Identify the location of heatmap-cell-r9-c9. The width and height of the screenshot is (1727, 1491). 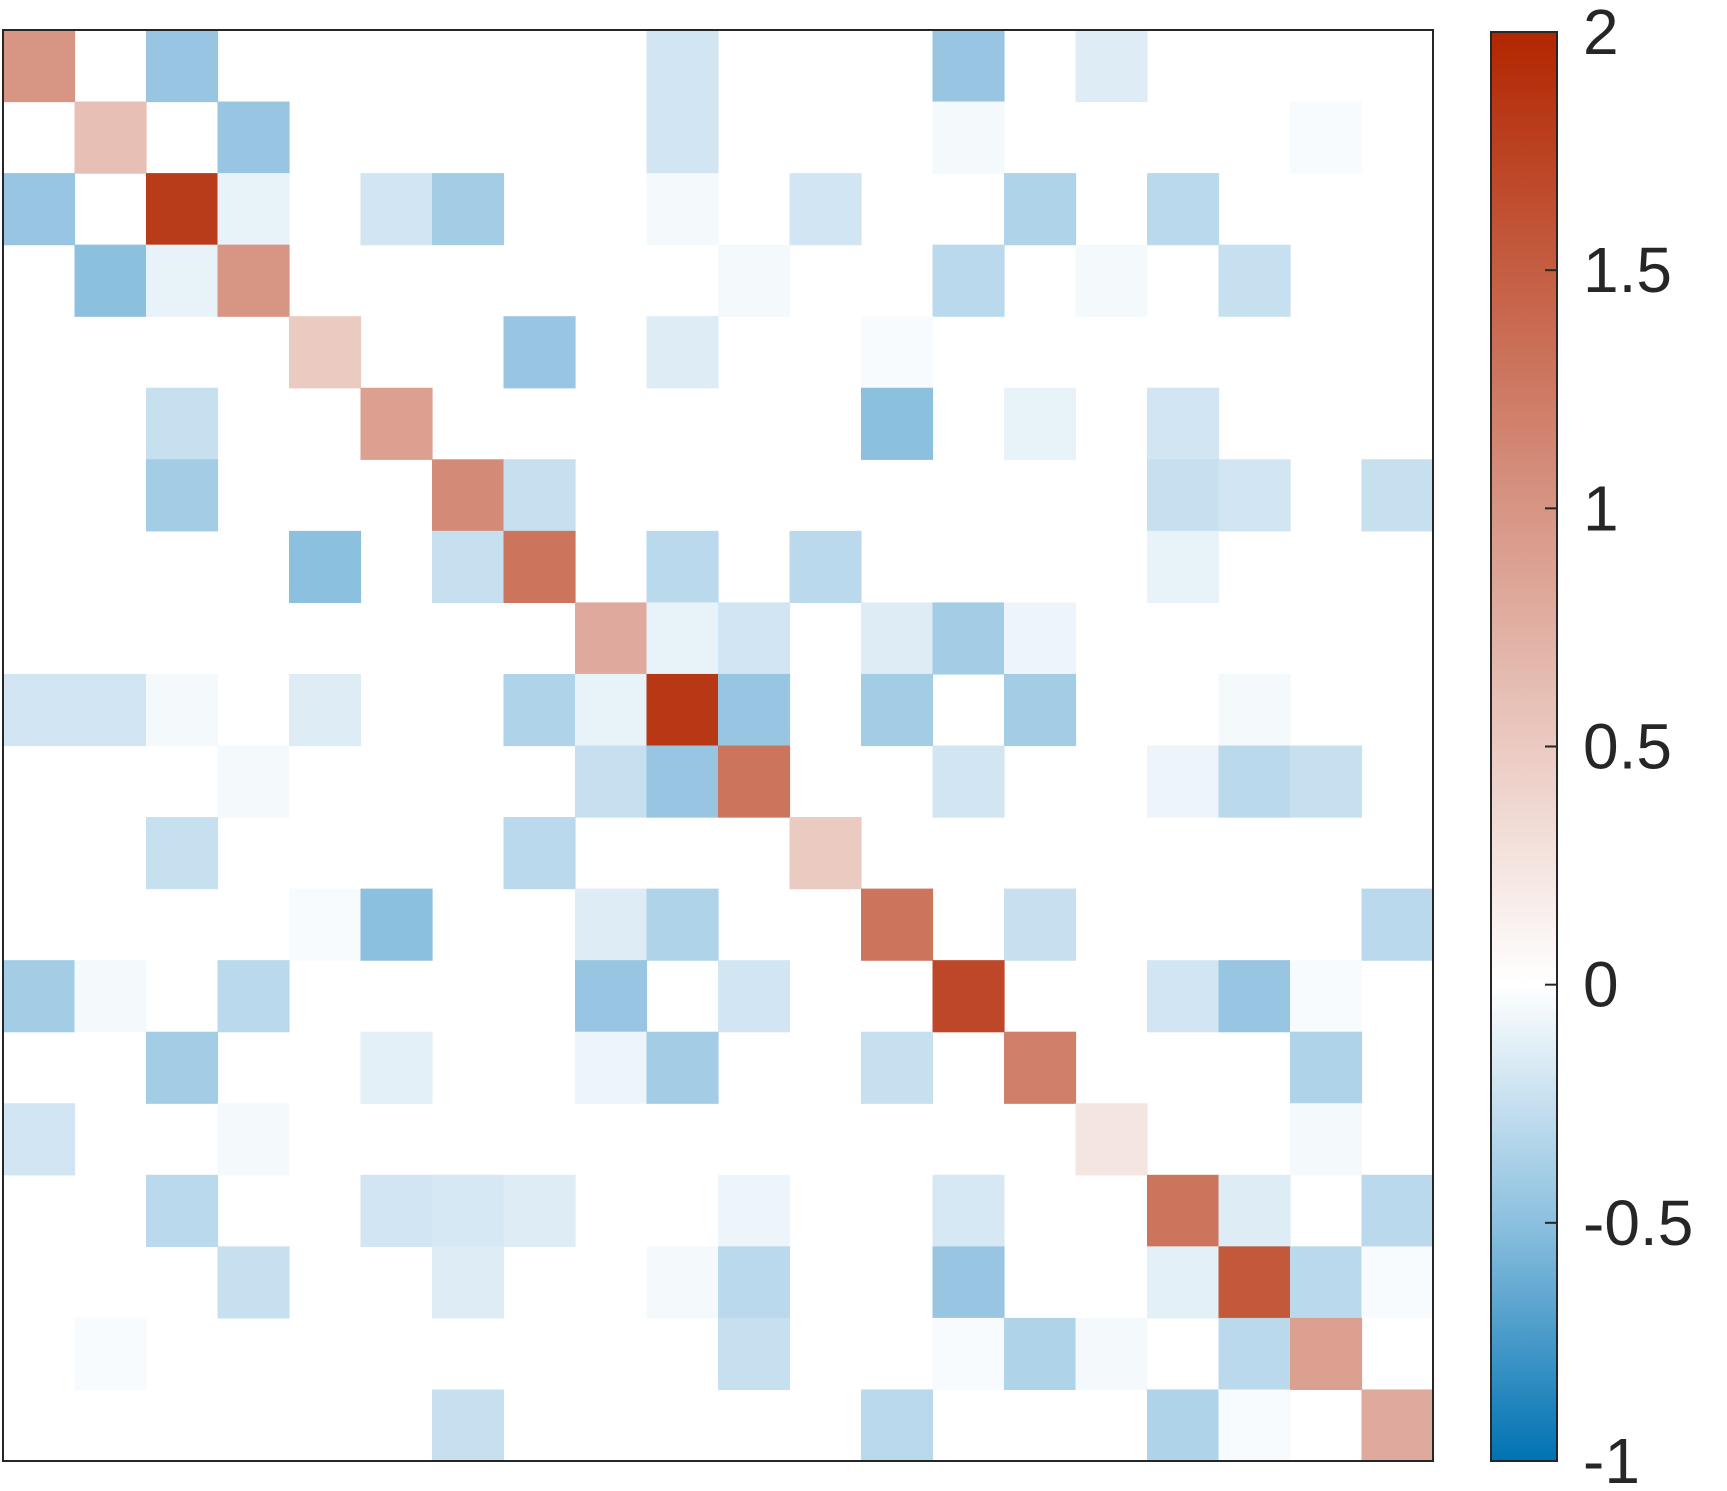
(611, 638).